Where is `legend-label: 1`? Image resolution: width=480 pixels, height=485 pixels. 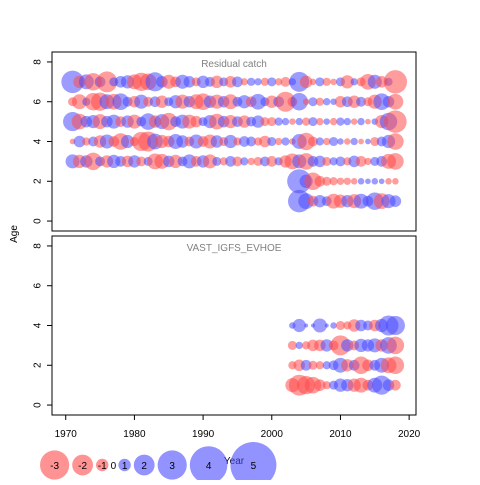
legend-label: 1 is located at coordinates (125, 466).